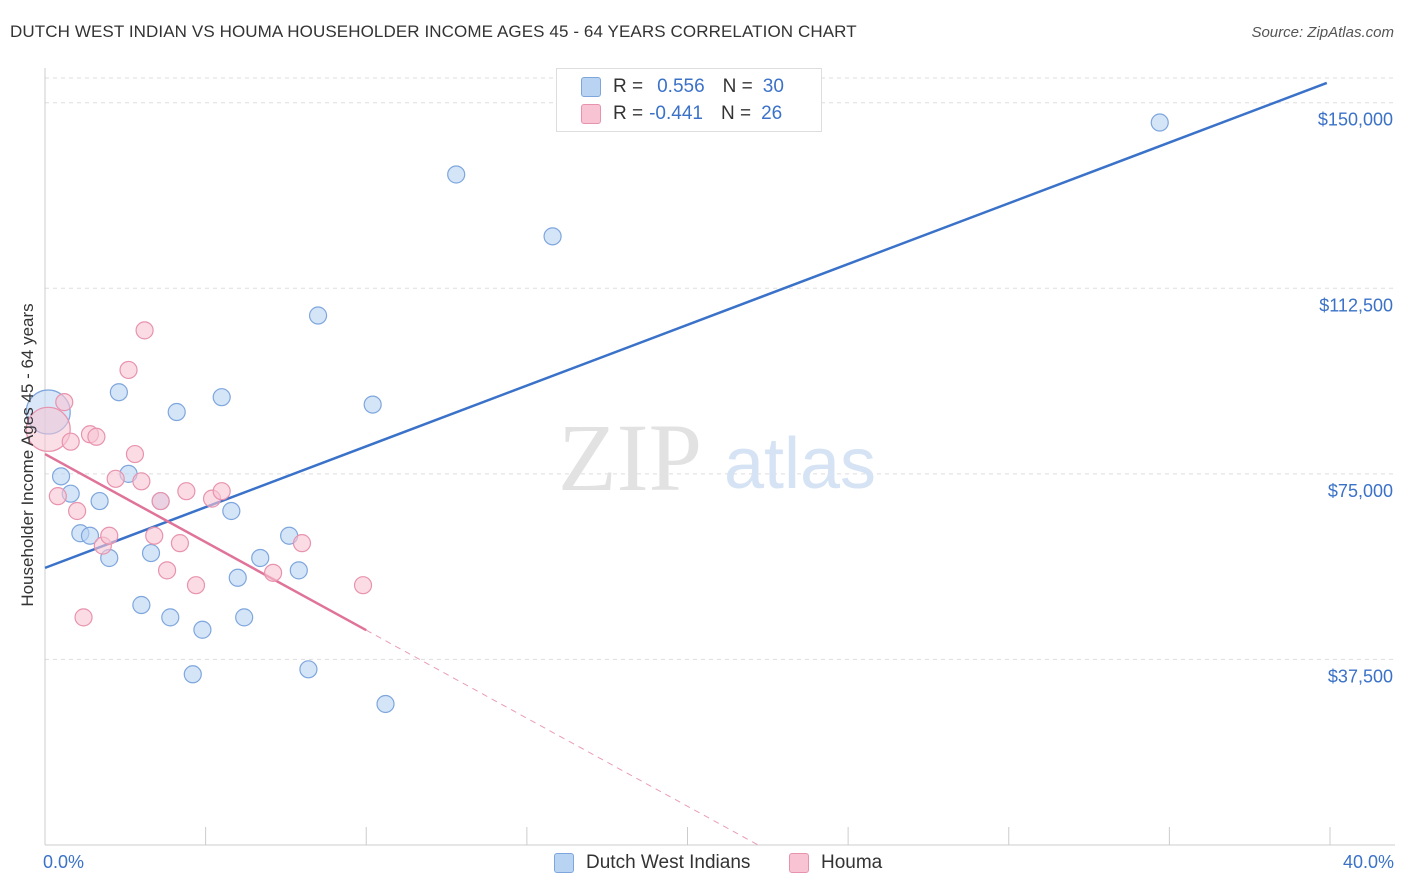  What do you see at coordinates (630, 457) in the screenshot?
I see `watermark-zip: ZIP` at bounding box center [630, 457].